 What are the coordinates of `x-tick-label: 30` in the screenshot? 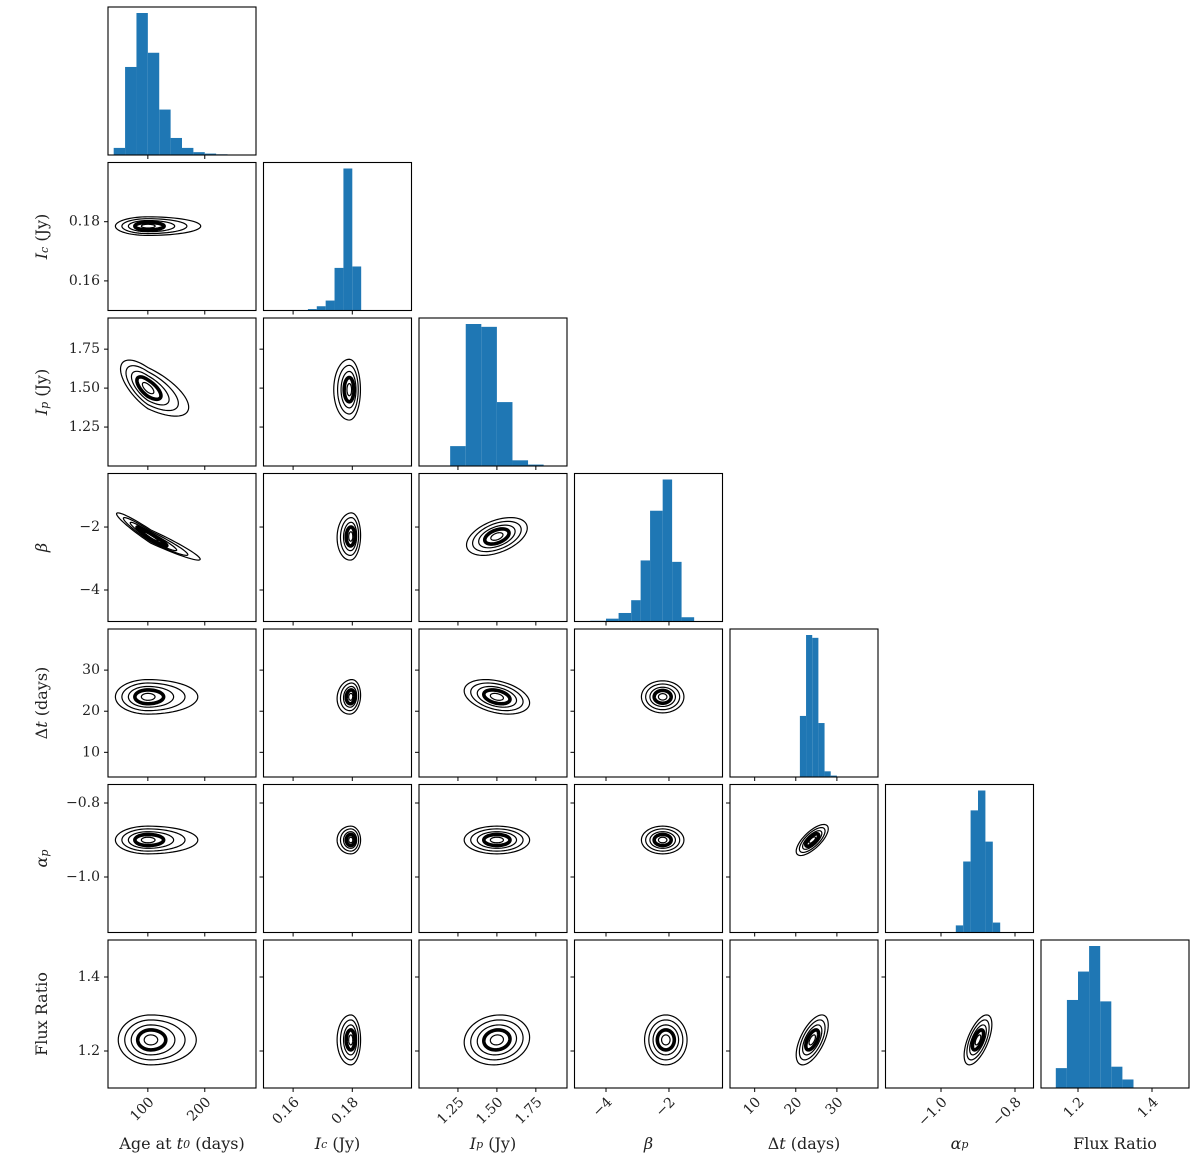 It's located at (835, 1106).